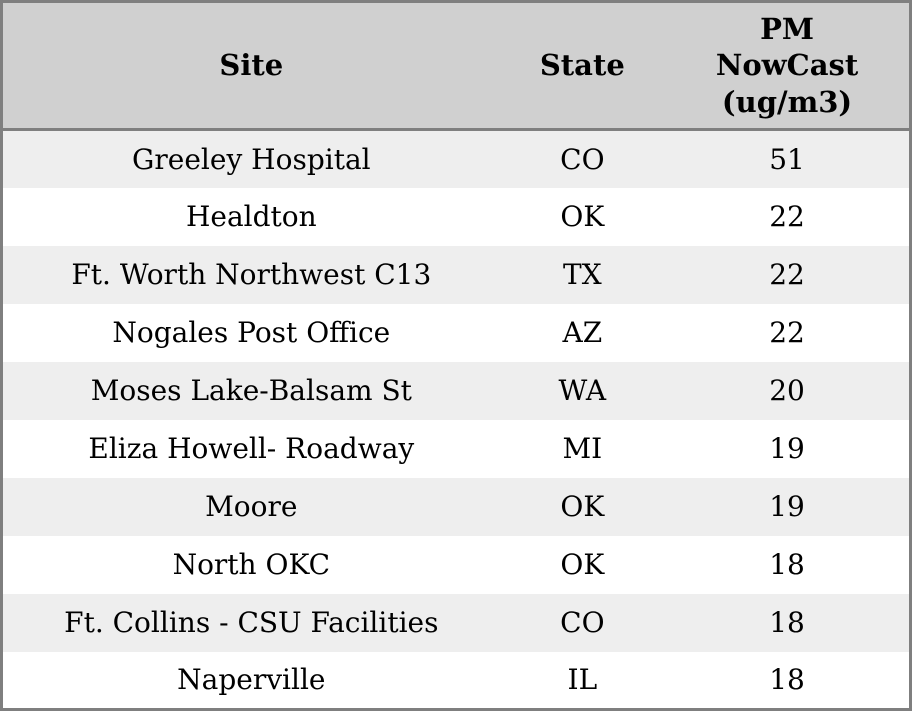  What do you see at coordinates (251, 216) in the screenshot?
I see `site-cell: Healdton` at bounding box center [251, 216].